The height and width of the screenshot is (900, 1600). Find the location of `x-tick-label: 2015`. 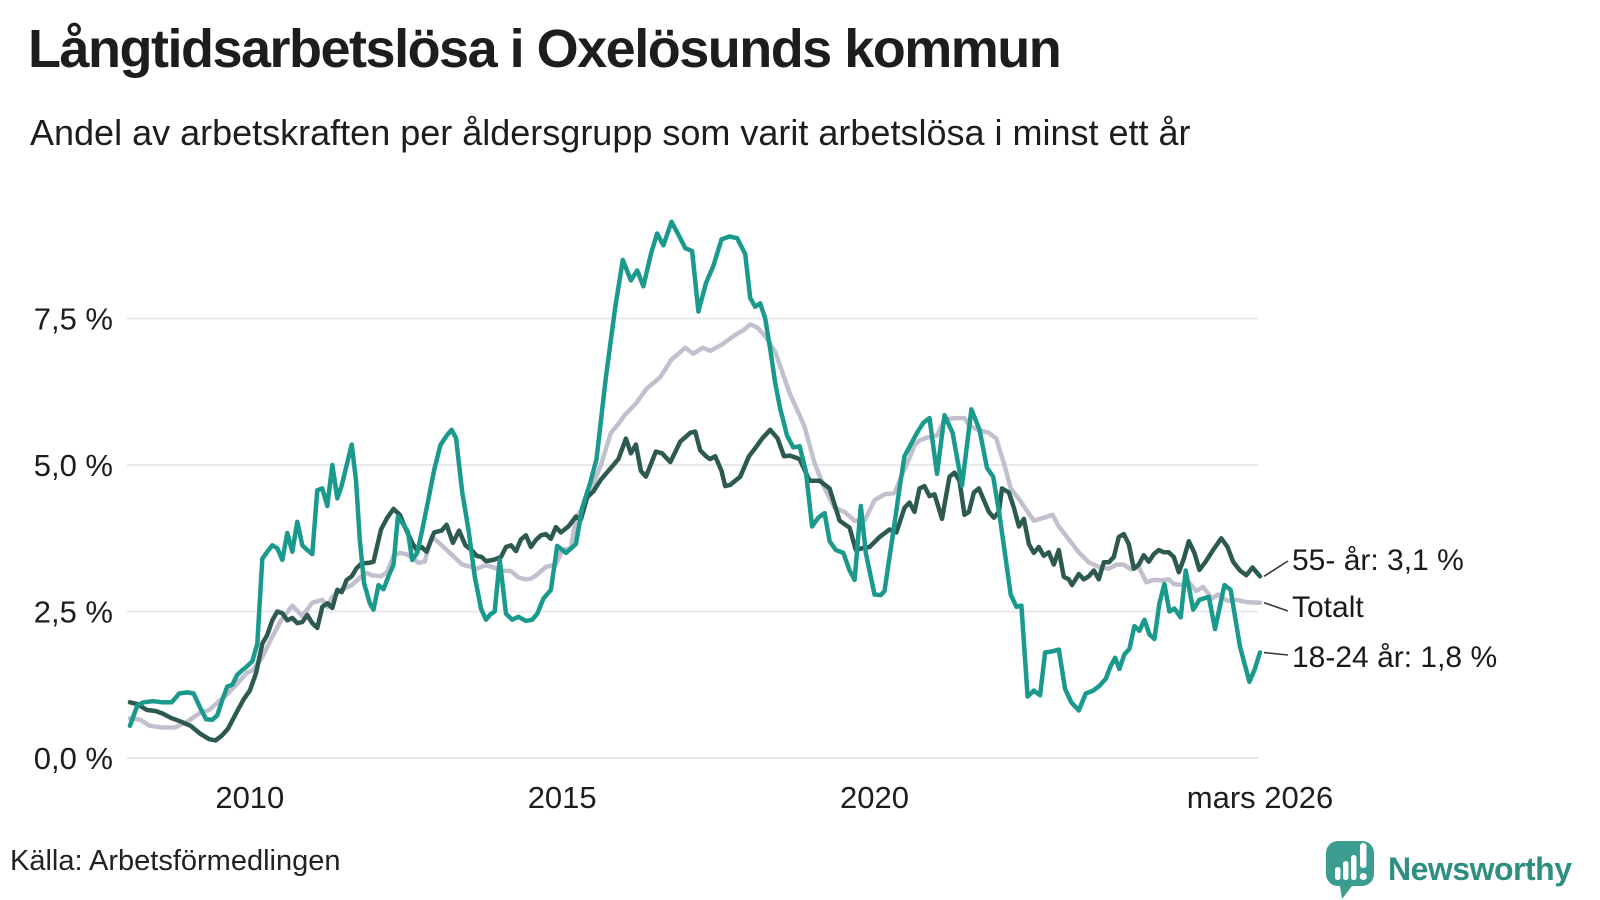

x-tick-label: 2015 is located at coordinates (562, 797).